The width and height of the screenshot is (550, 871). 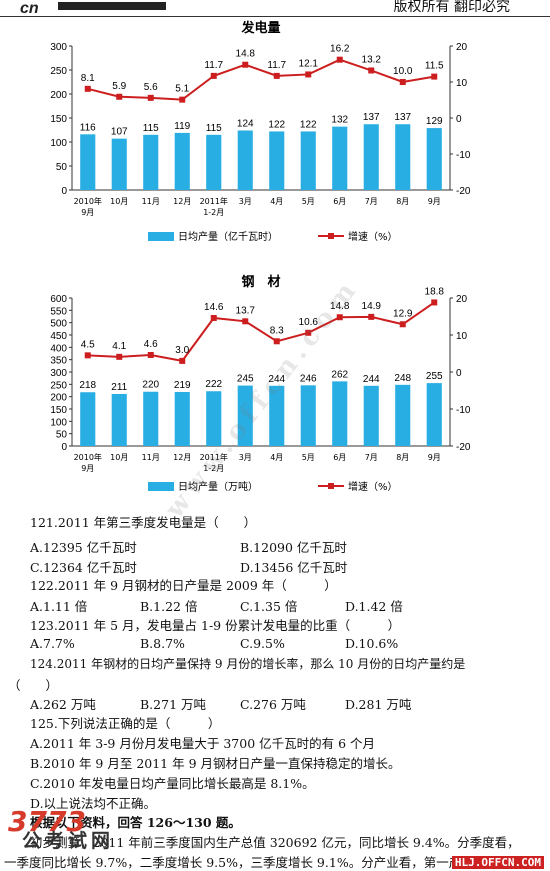 I want to click on growth-value-label: 11.7, so click(x=276, y=65).